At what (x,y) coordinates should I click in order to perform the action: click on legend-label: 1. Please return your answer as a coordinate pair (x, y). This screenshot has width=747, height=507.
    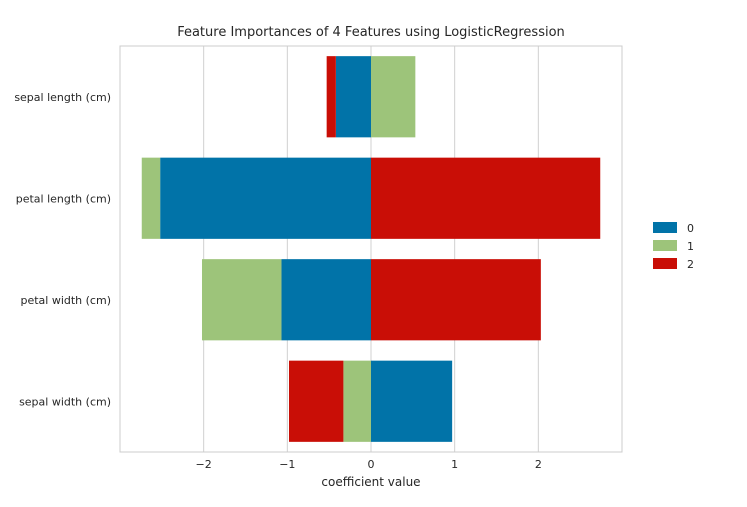
    Looking at the image, I should click on (690, 246).